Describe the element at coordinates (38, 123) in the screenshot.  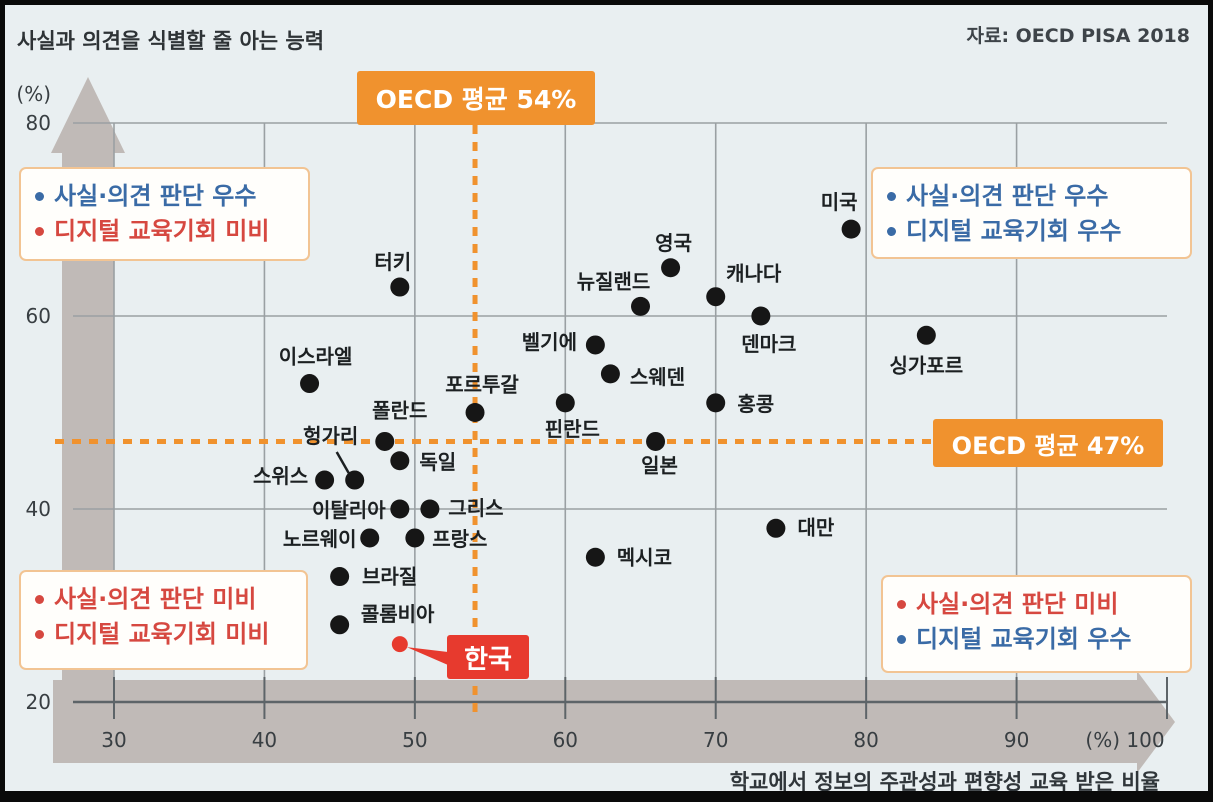
I see `y-tick-label: 80` at that location.